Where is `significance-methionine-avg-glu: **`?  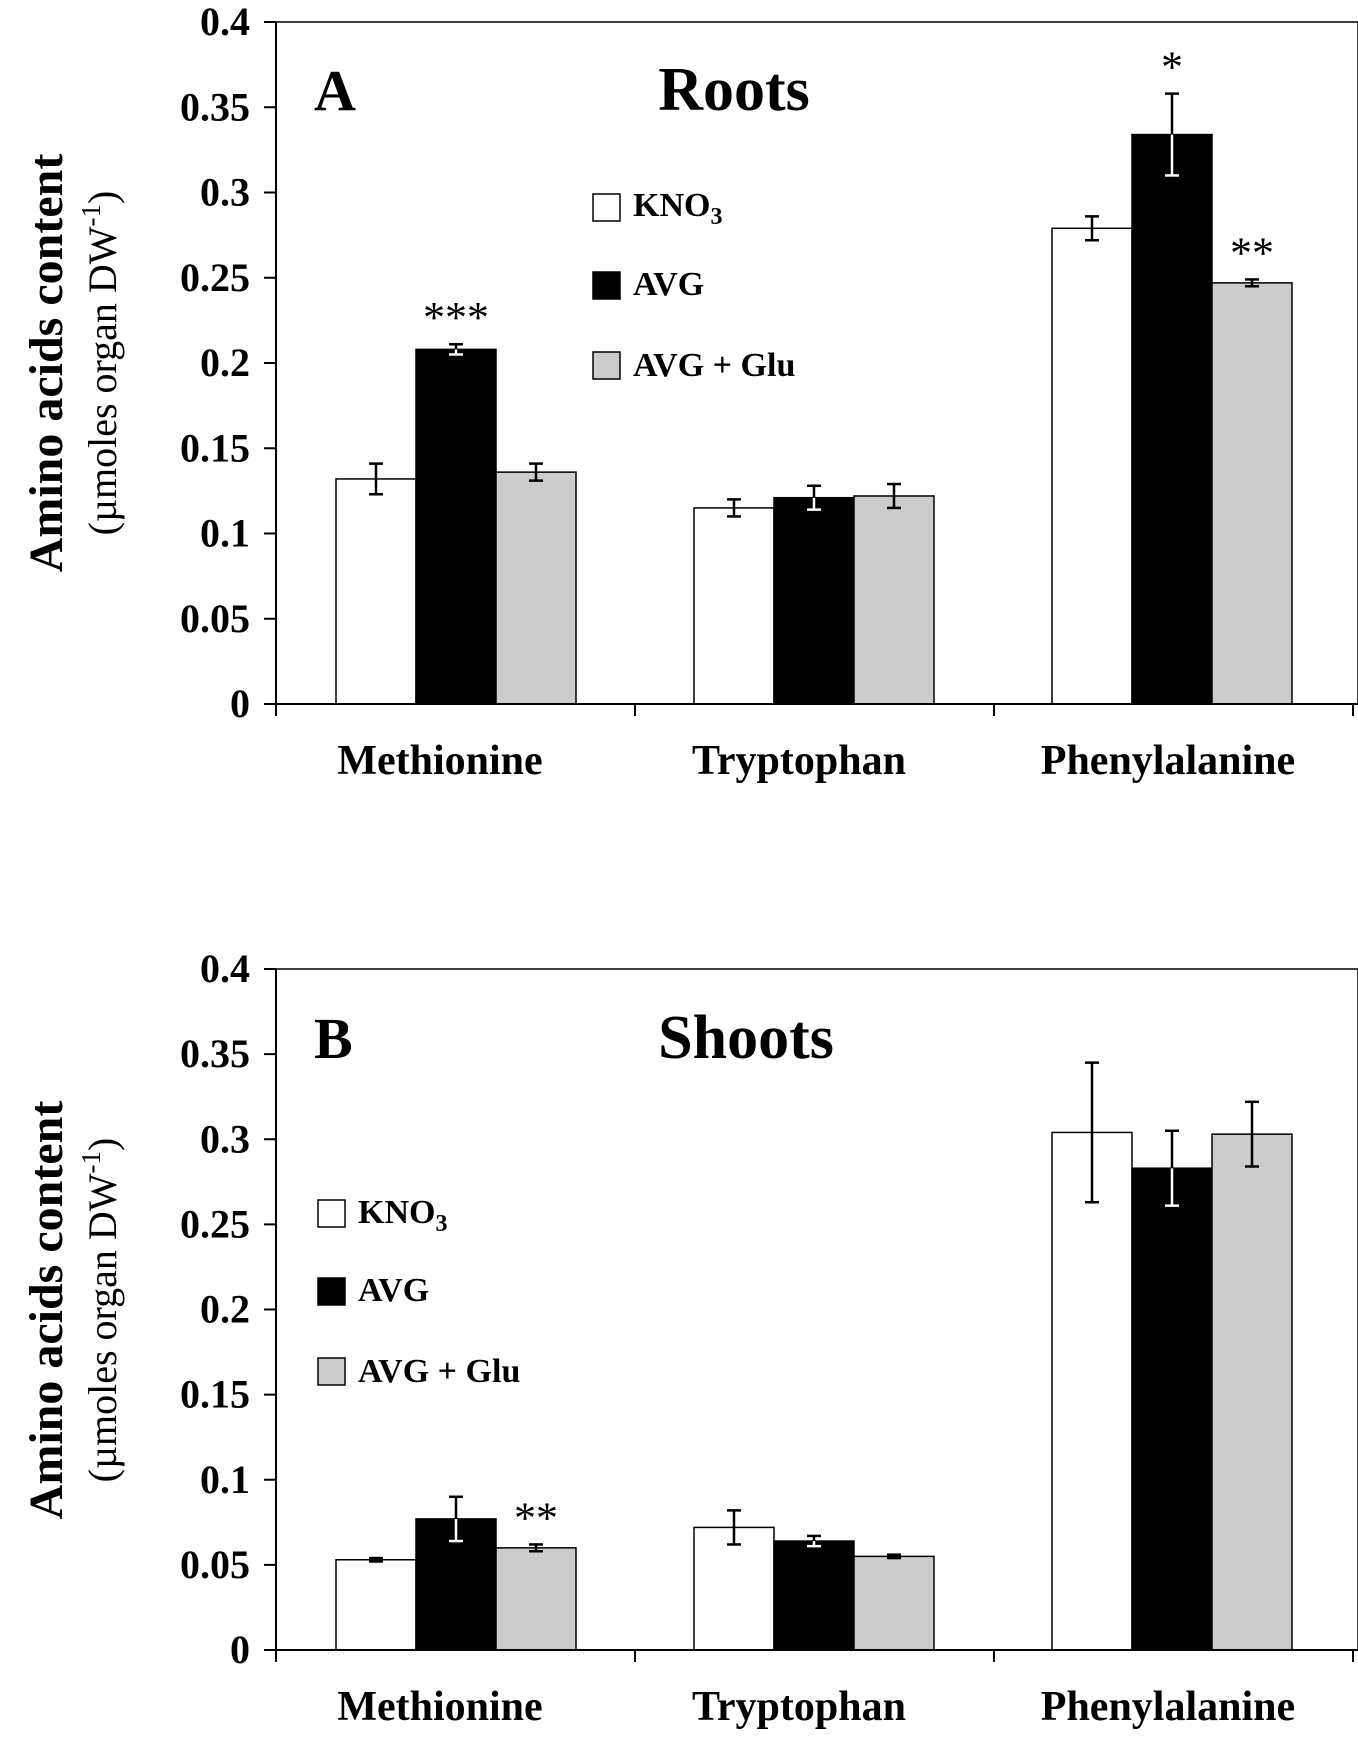 significance-methionine-avg-glu: ** is located at coordinates (536, 1517).